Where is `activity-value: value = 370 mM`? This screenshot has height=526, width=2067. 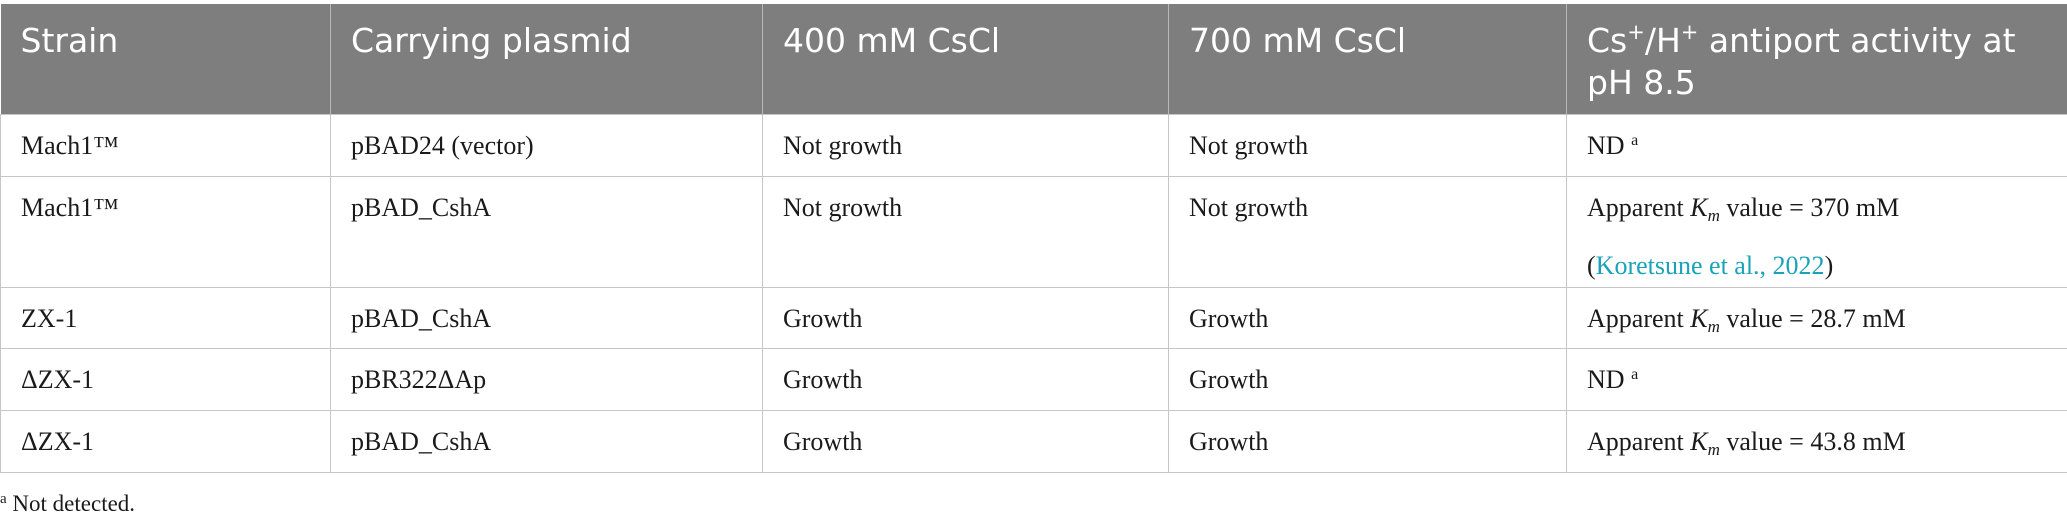 activity-value: value = 370 mM is located at coordinates (1813, 207).